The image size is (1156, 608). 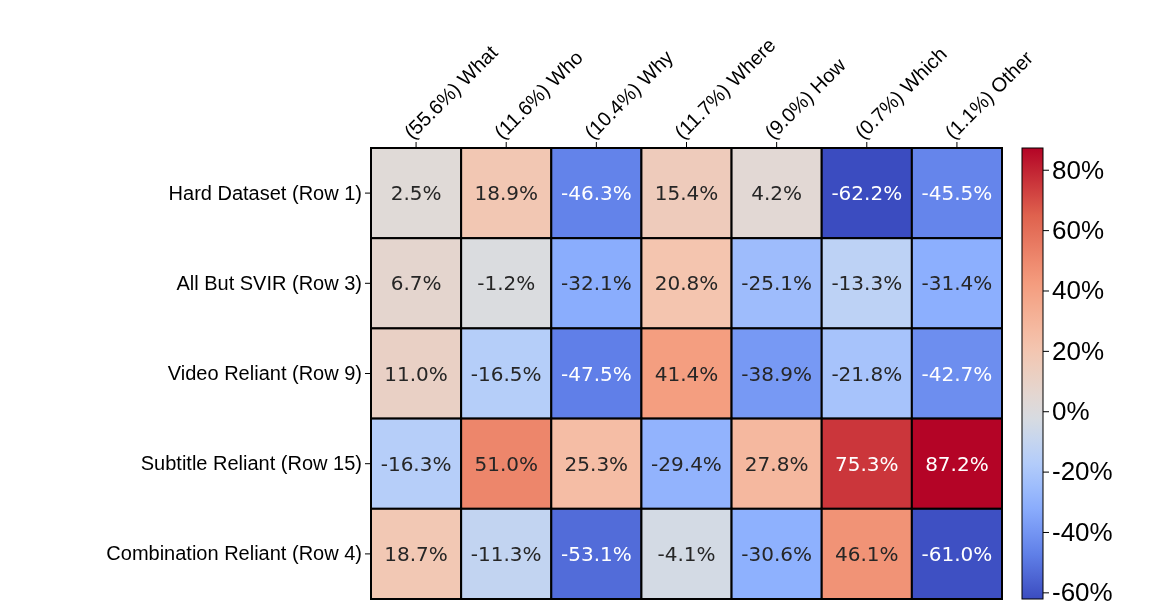 What do you see at coordinates (234, 553) in the screenshot?
I see `y-tick-label: Combination Reliant (Row 4)` at bounding box center [234, 553].